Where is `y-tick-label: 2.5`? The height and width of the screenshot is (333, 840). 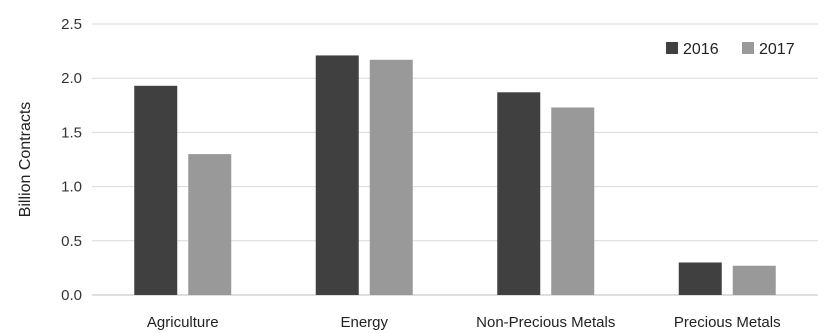 y-tick-label: 2.5 is located at coordinates (71, 24).